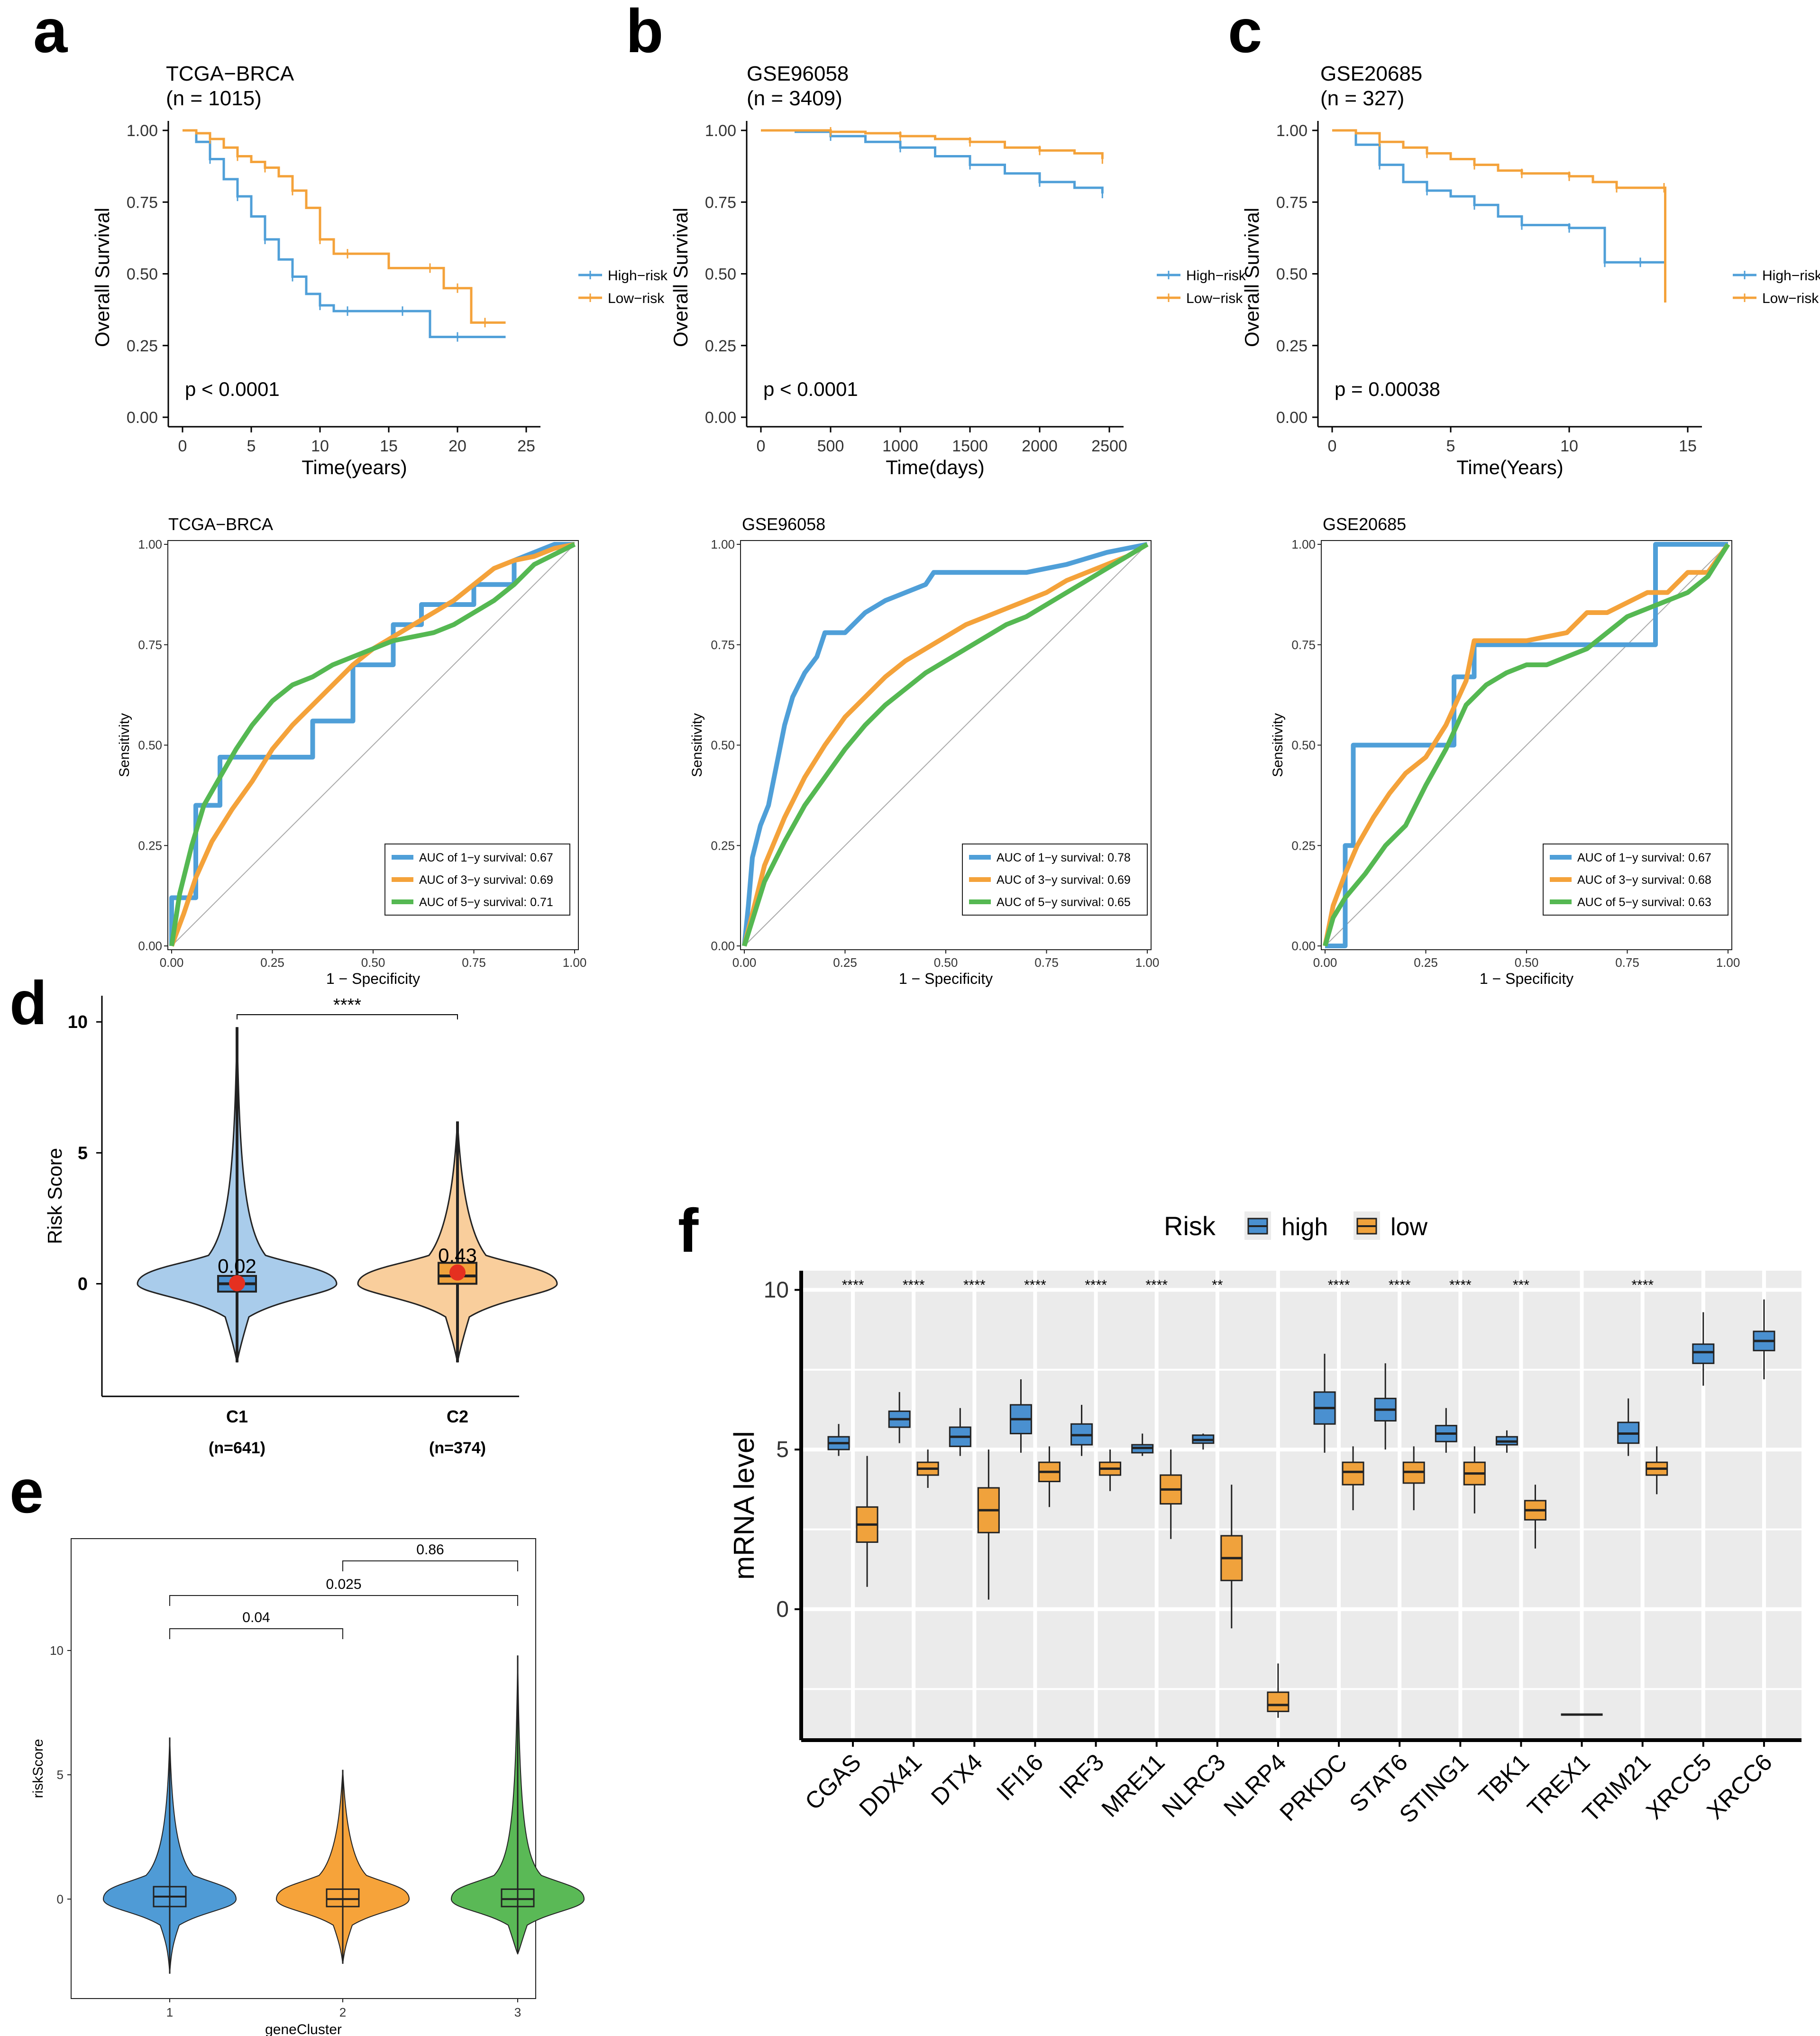  Describe the element at coordinates (1064, 880) in the screenshot. I see `legend-label: AUC of 3−y survival: 0.69` at that location.